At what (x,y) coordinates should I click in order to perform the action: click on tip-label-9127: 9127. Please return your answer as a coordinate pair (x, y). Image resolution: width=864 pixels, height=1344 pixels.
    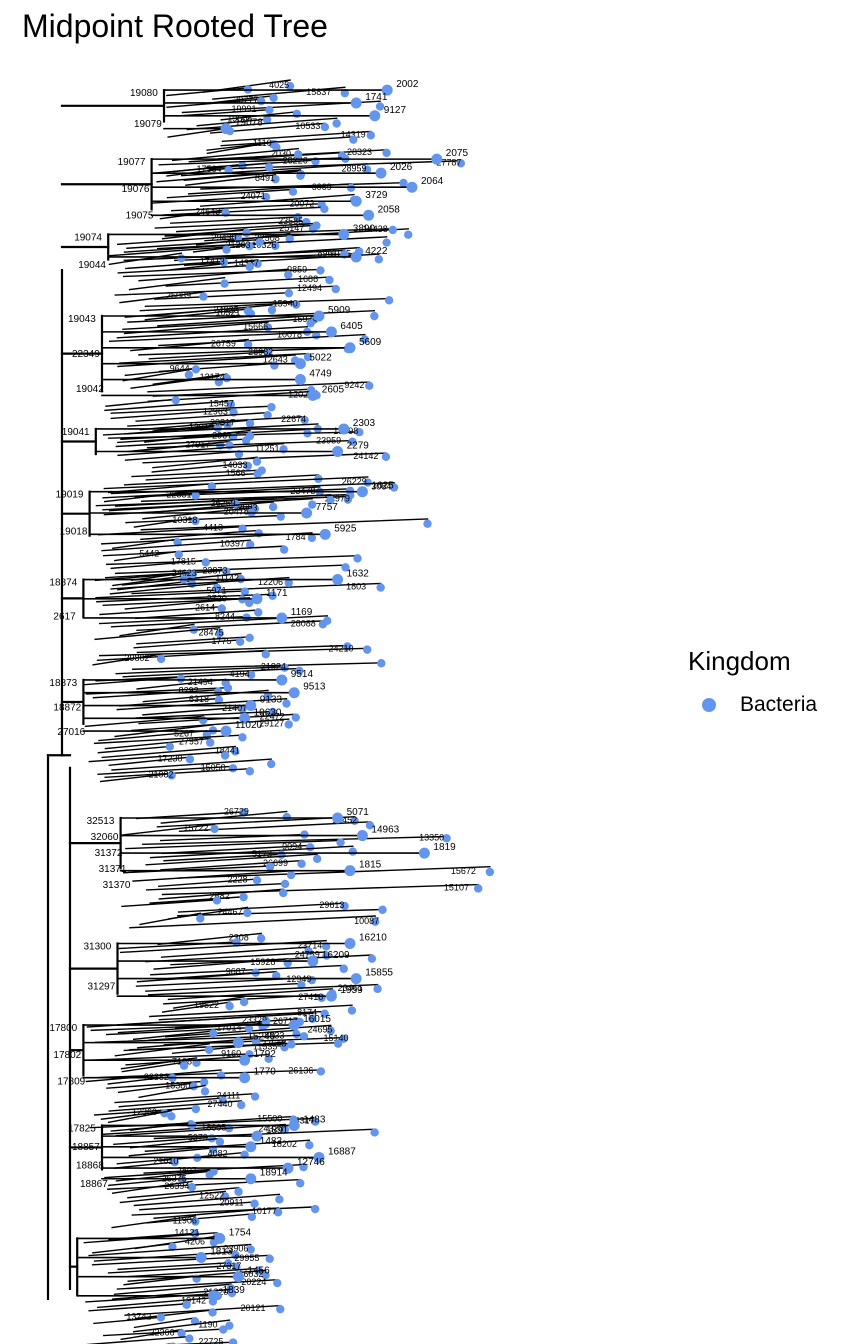
    Looking at the image, I should click on (395, 110).